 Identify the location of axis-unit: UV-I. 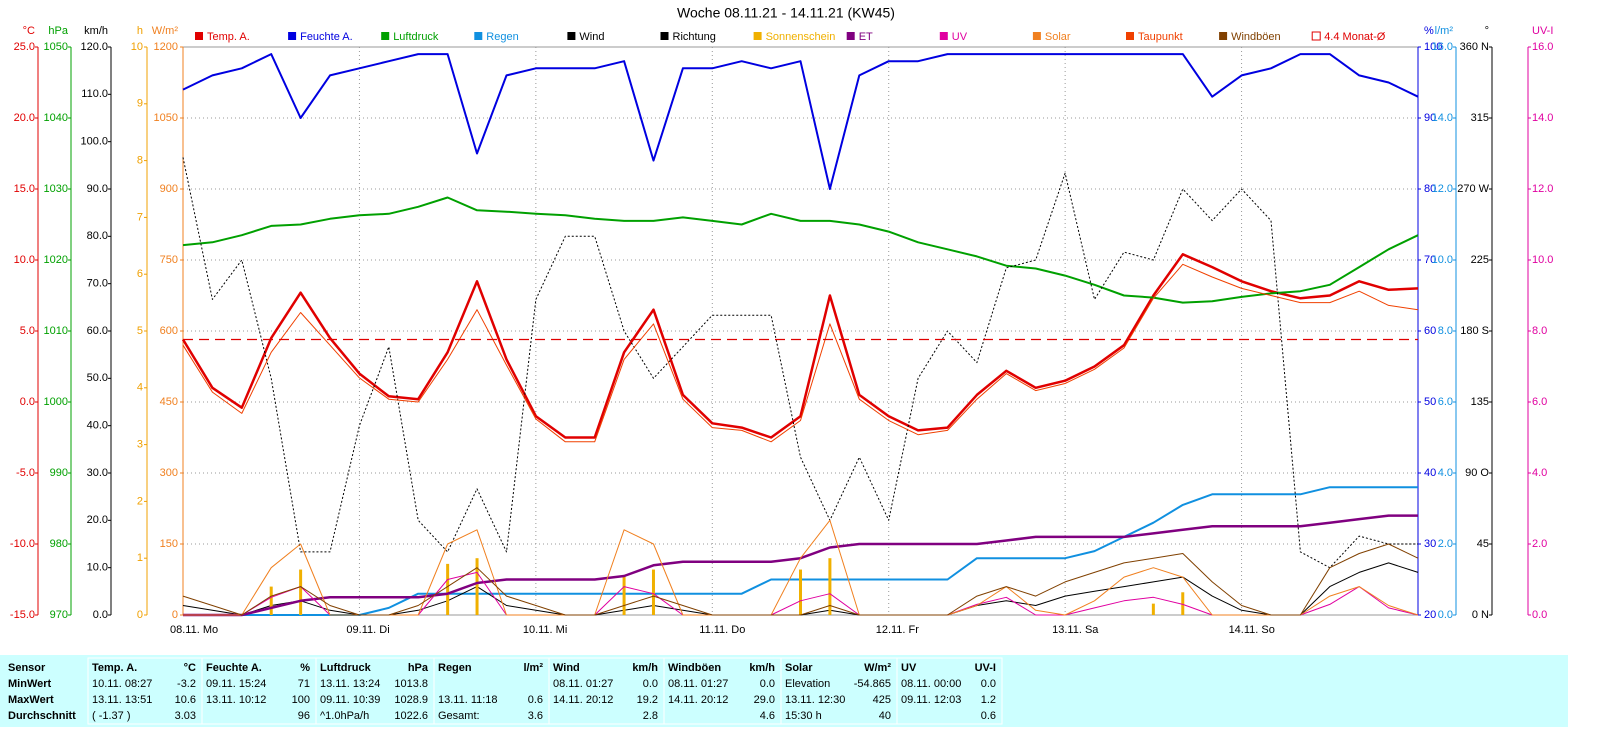
(1542, 31).